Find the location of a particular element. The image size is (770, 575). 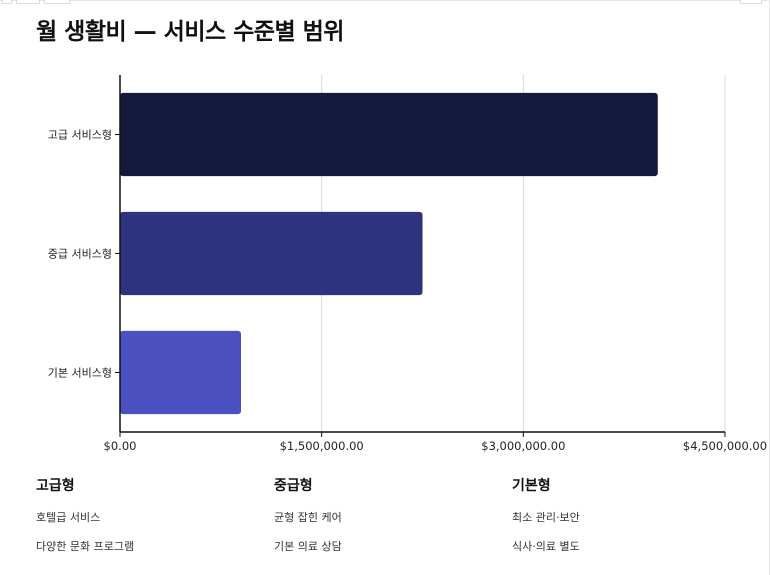

legend-group-basic: 기본형 최소 관리·보안 식사·의료 별도 is located at coordinates (627, 517).